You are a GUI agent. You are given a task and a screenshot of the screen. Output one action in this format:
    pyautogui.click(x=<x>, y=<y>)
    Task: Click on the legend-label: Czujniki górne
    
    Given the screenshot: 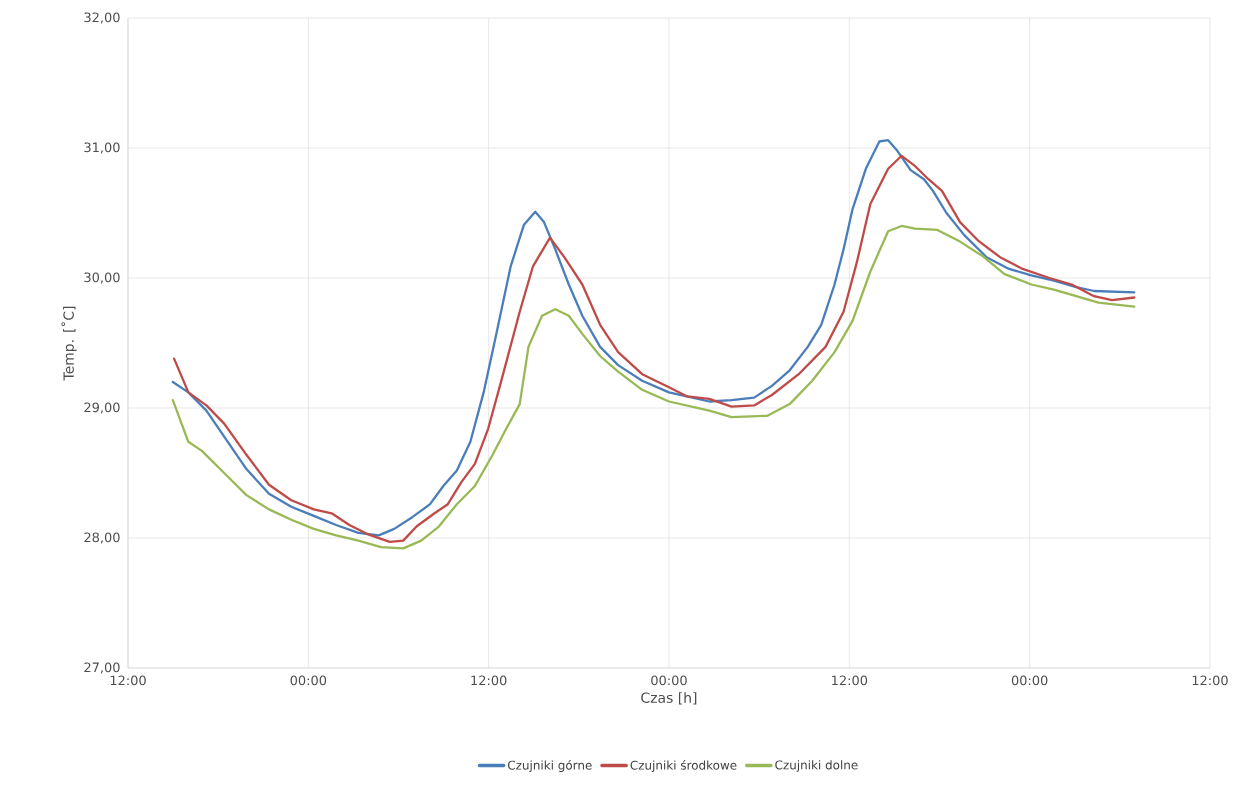 What is the action you would take?
    pyautogui.click(x=549, y=765)
    